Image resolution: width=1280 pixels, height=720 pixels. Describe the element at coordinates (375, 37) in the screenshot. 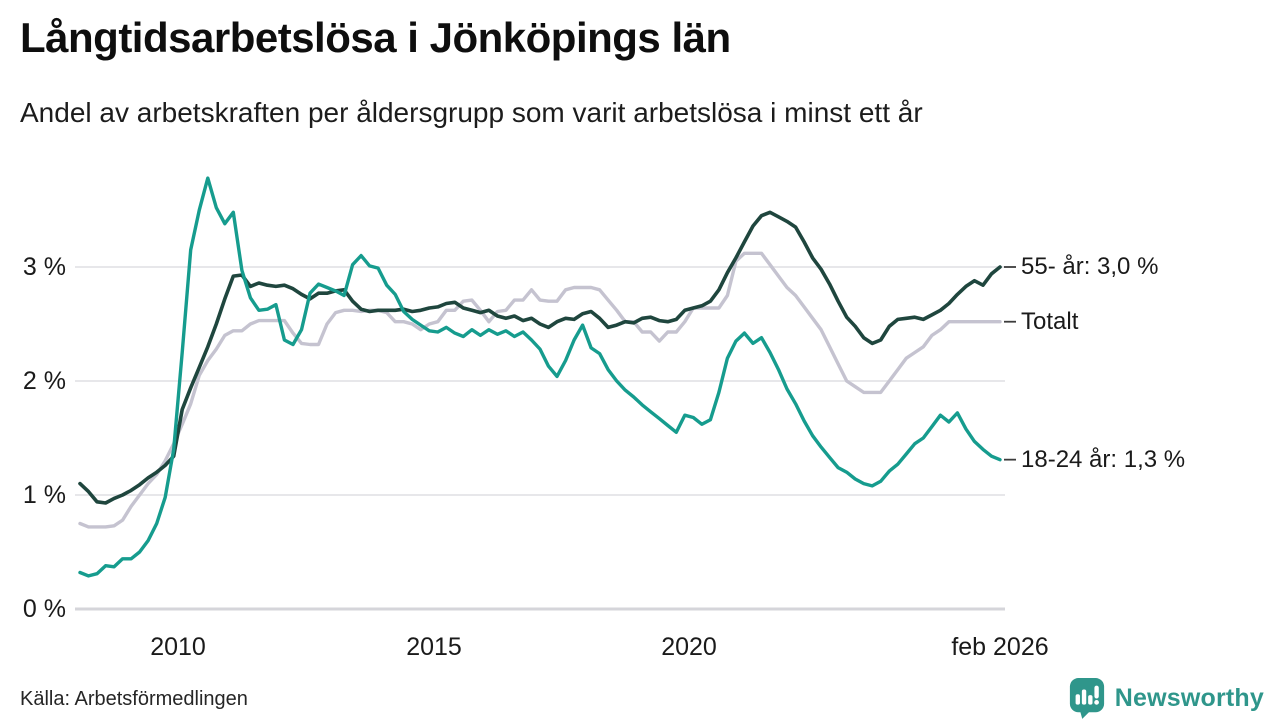

I see `chart-title: Långtidsarbetslösa i Jönköpings län` at that location.